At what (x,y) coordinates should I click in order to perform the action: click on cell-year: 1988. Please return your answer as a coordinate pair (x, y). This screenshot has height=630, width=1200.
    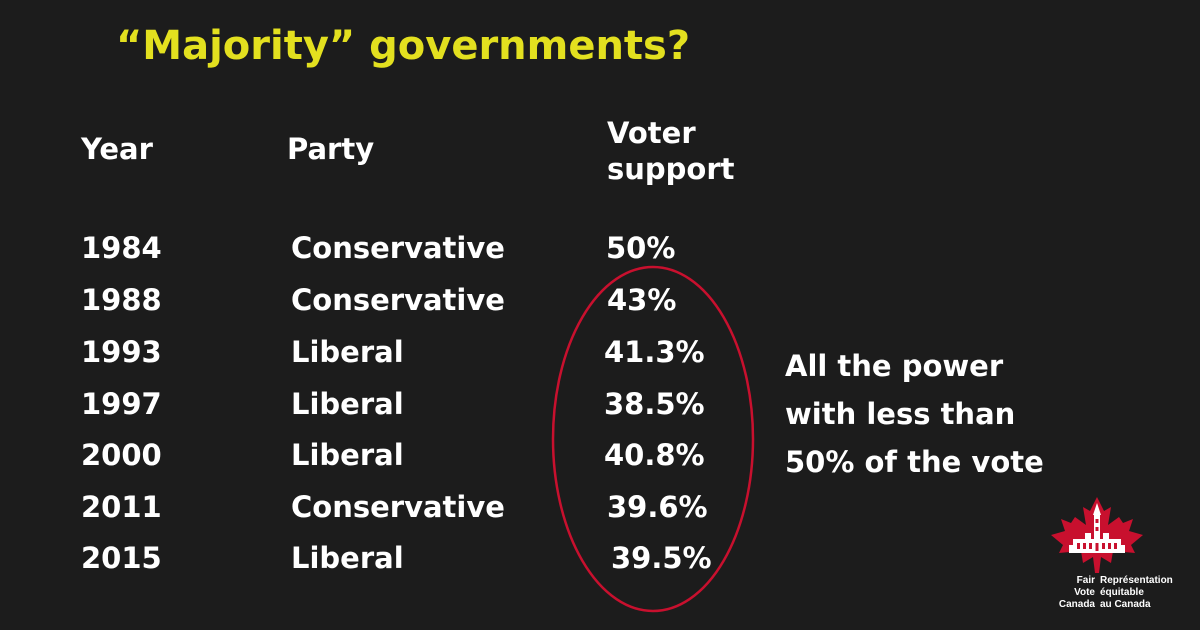
    Looking at the image, I should click on (121, 300).